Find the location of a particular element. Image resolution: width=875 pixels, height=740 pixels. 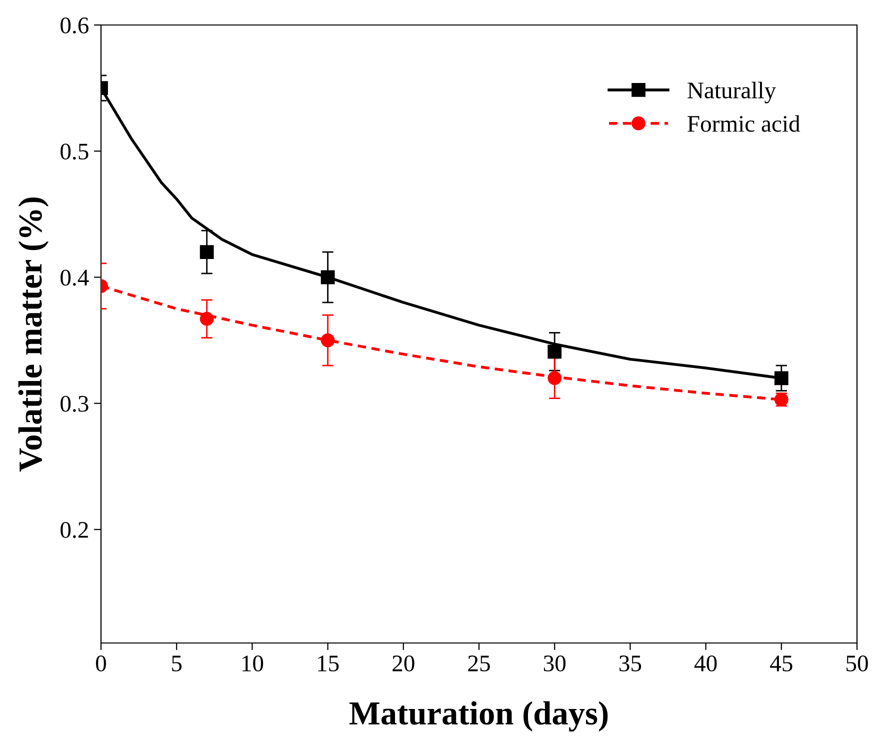

x-tick-label: 15 is located at coordinates (328, 664).